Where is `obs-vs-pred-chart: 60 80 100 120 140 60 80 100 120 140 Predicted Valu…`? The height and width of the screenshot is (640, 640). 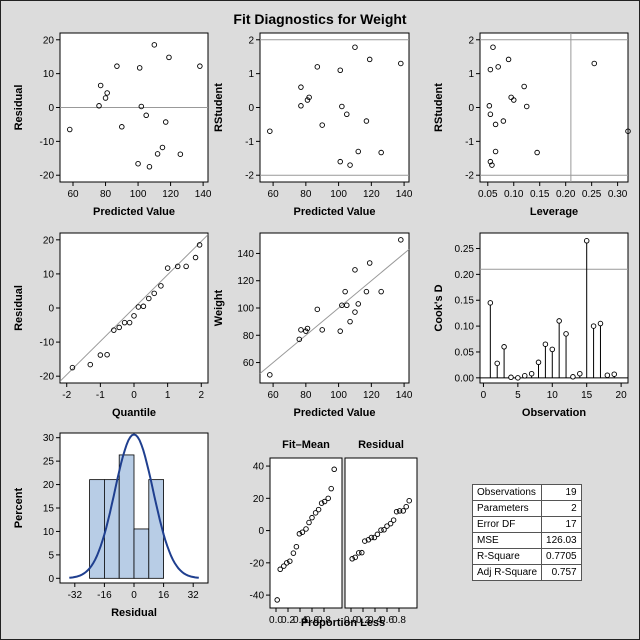 obs-vs-pred-chart: 60 80 100 120 140 60 80 100 120 140 Predicted Valu… is located at coordinates (313, 325).